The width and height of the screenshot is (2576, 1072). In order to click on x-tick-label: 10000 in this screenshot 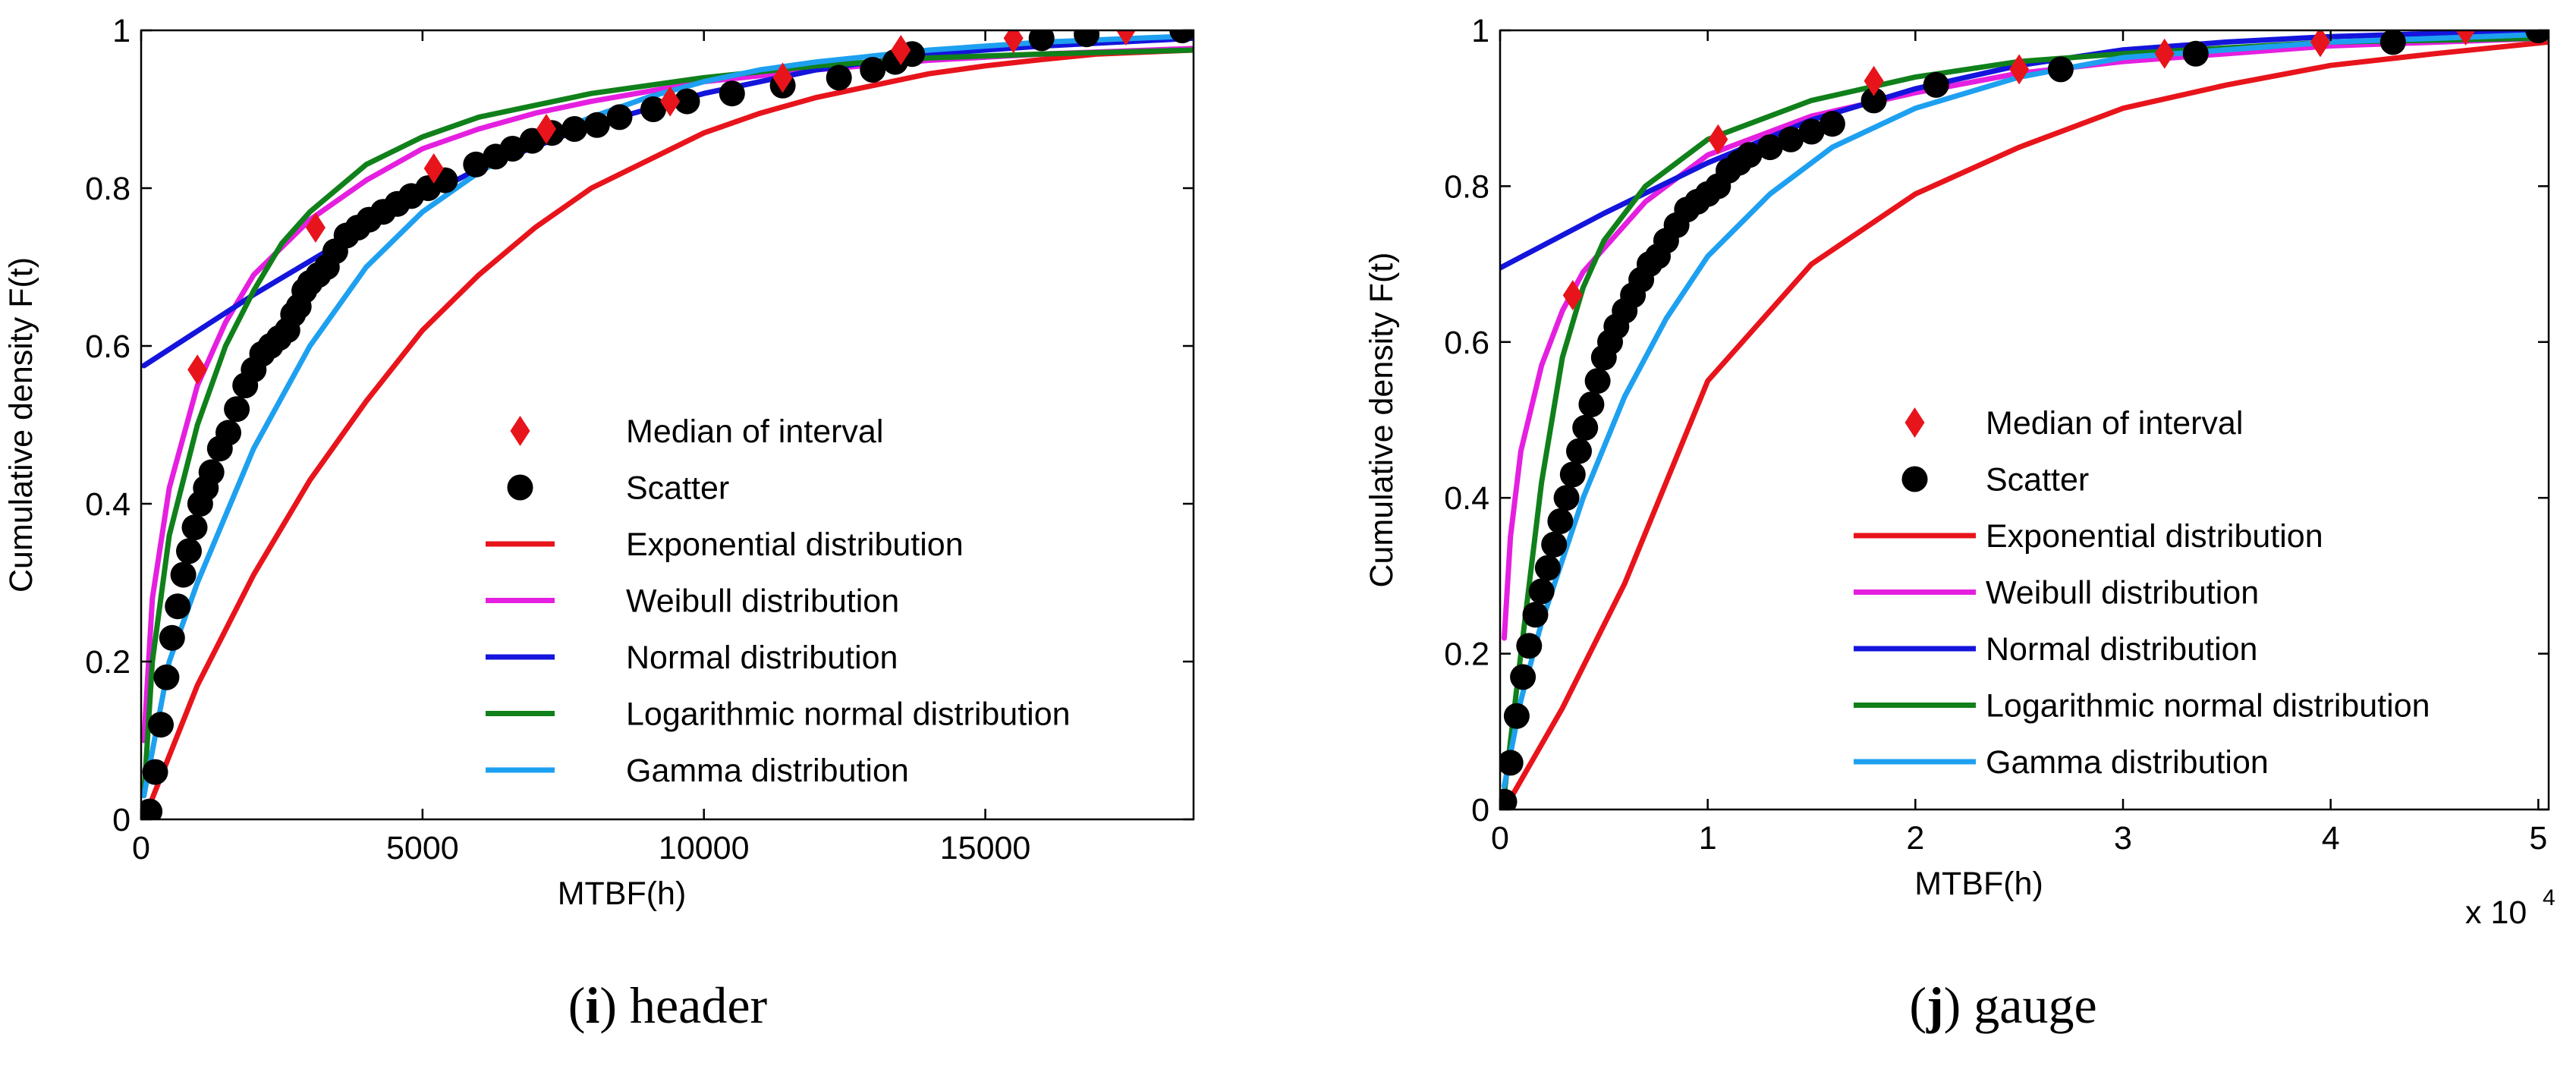, I will do `click(704, 848)`.